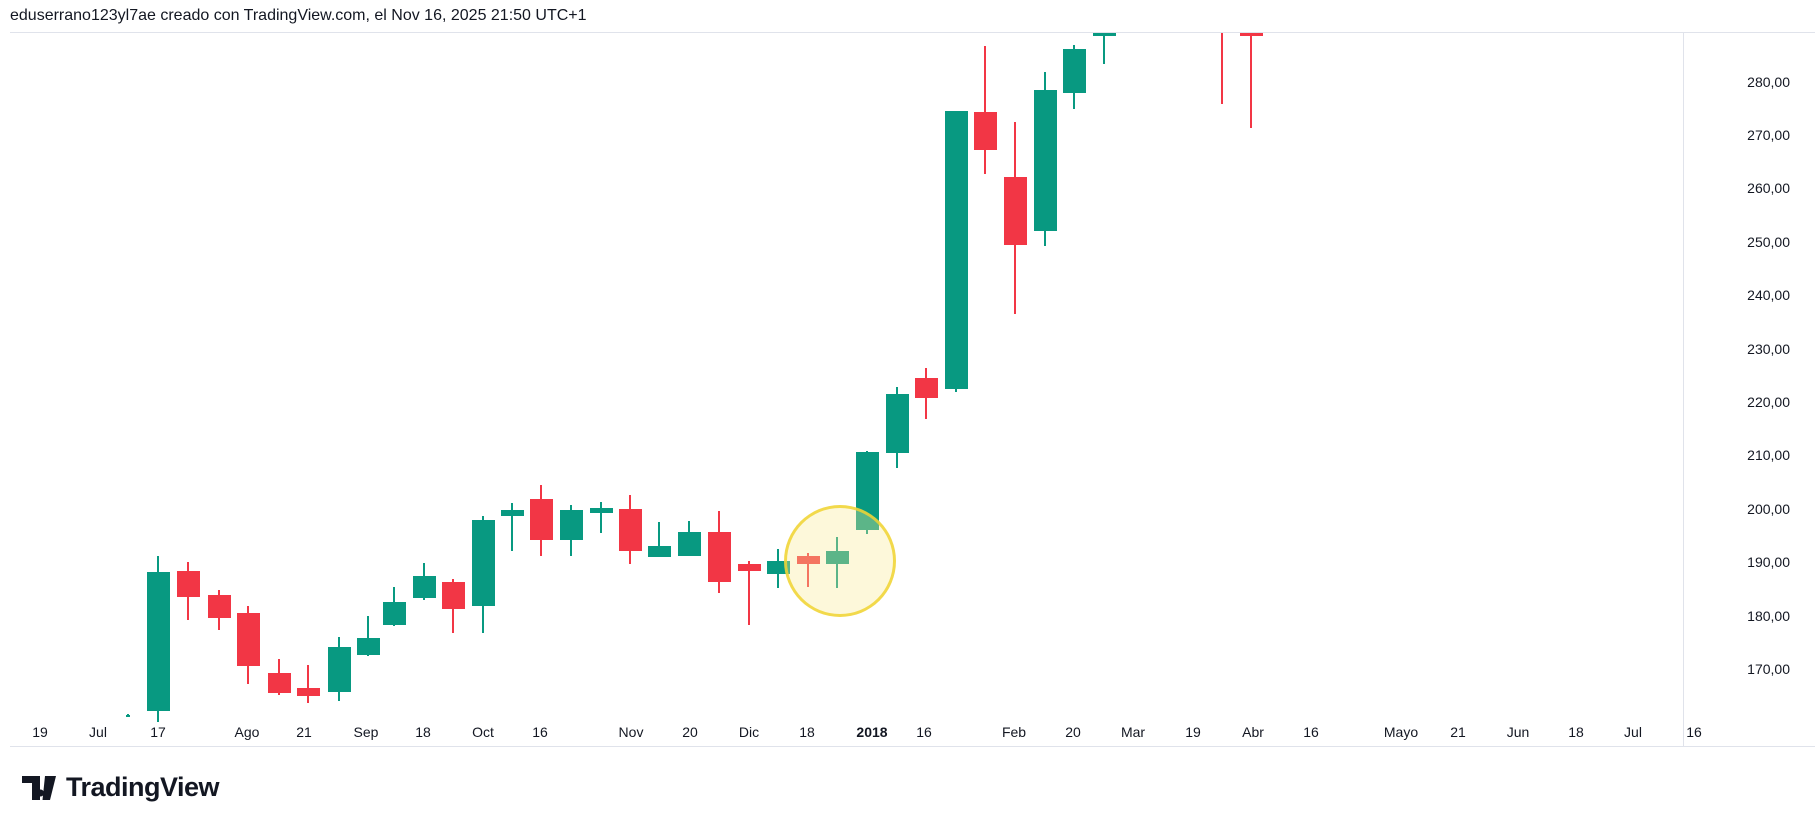  Describe the element at coordinates (1768, 615) in the screenshot. I see `price-axis-label: 180,00` at that location.